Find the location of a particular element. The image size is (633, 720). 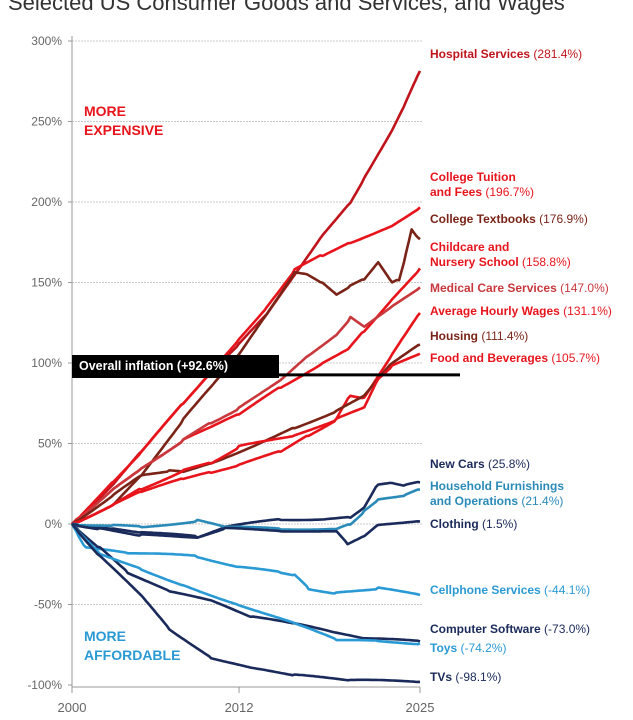

series-line-tvs is located at coordinates (246, 603).